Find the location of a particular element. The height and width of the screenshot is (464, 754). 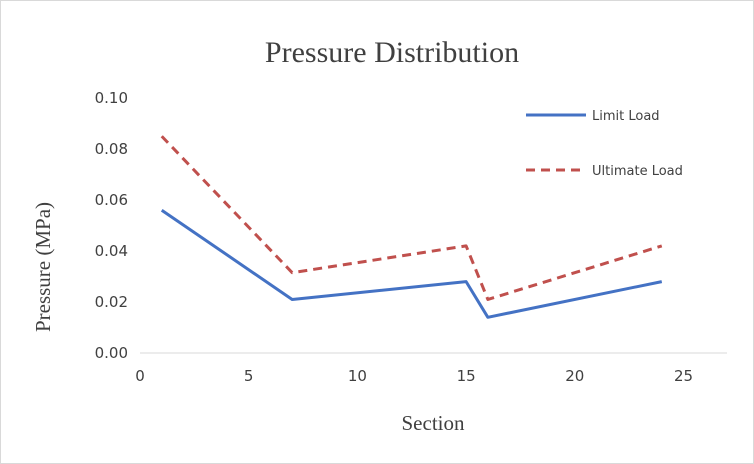

legend-label: Limit Load is located at coordinates (626, 116).